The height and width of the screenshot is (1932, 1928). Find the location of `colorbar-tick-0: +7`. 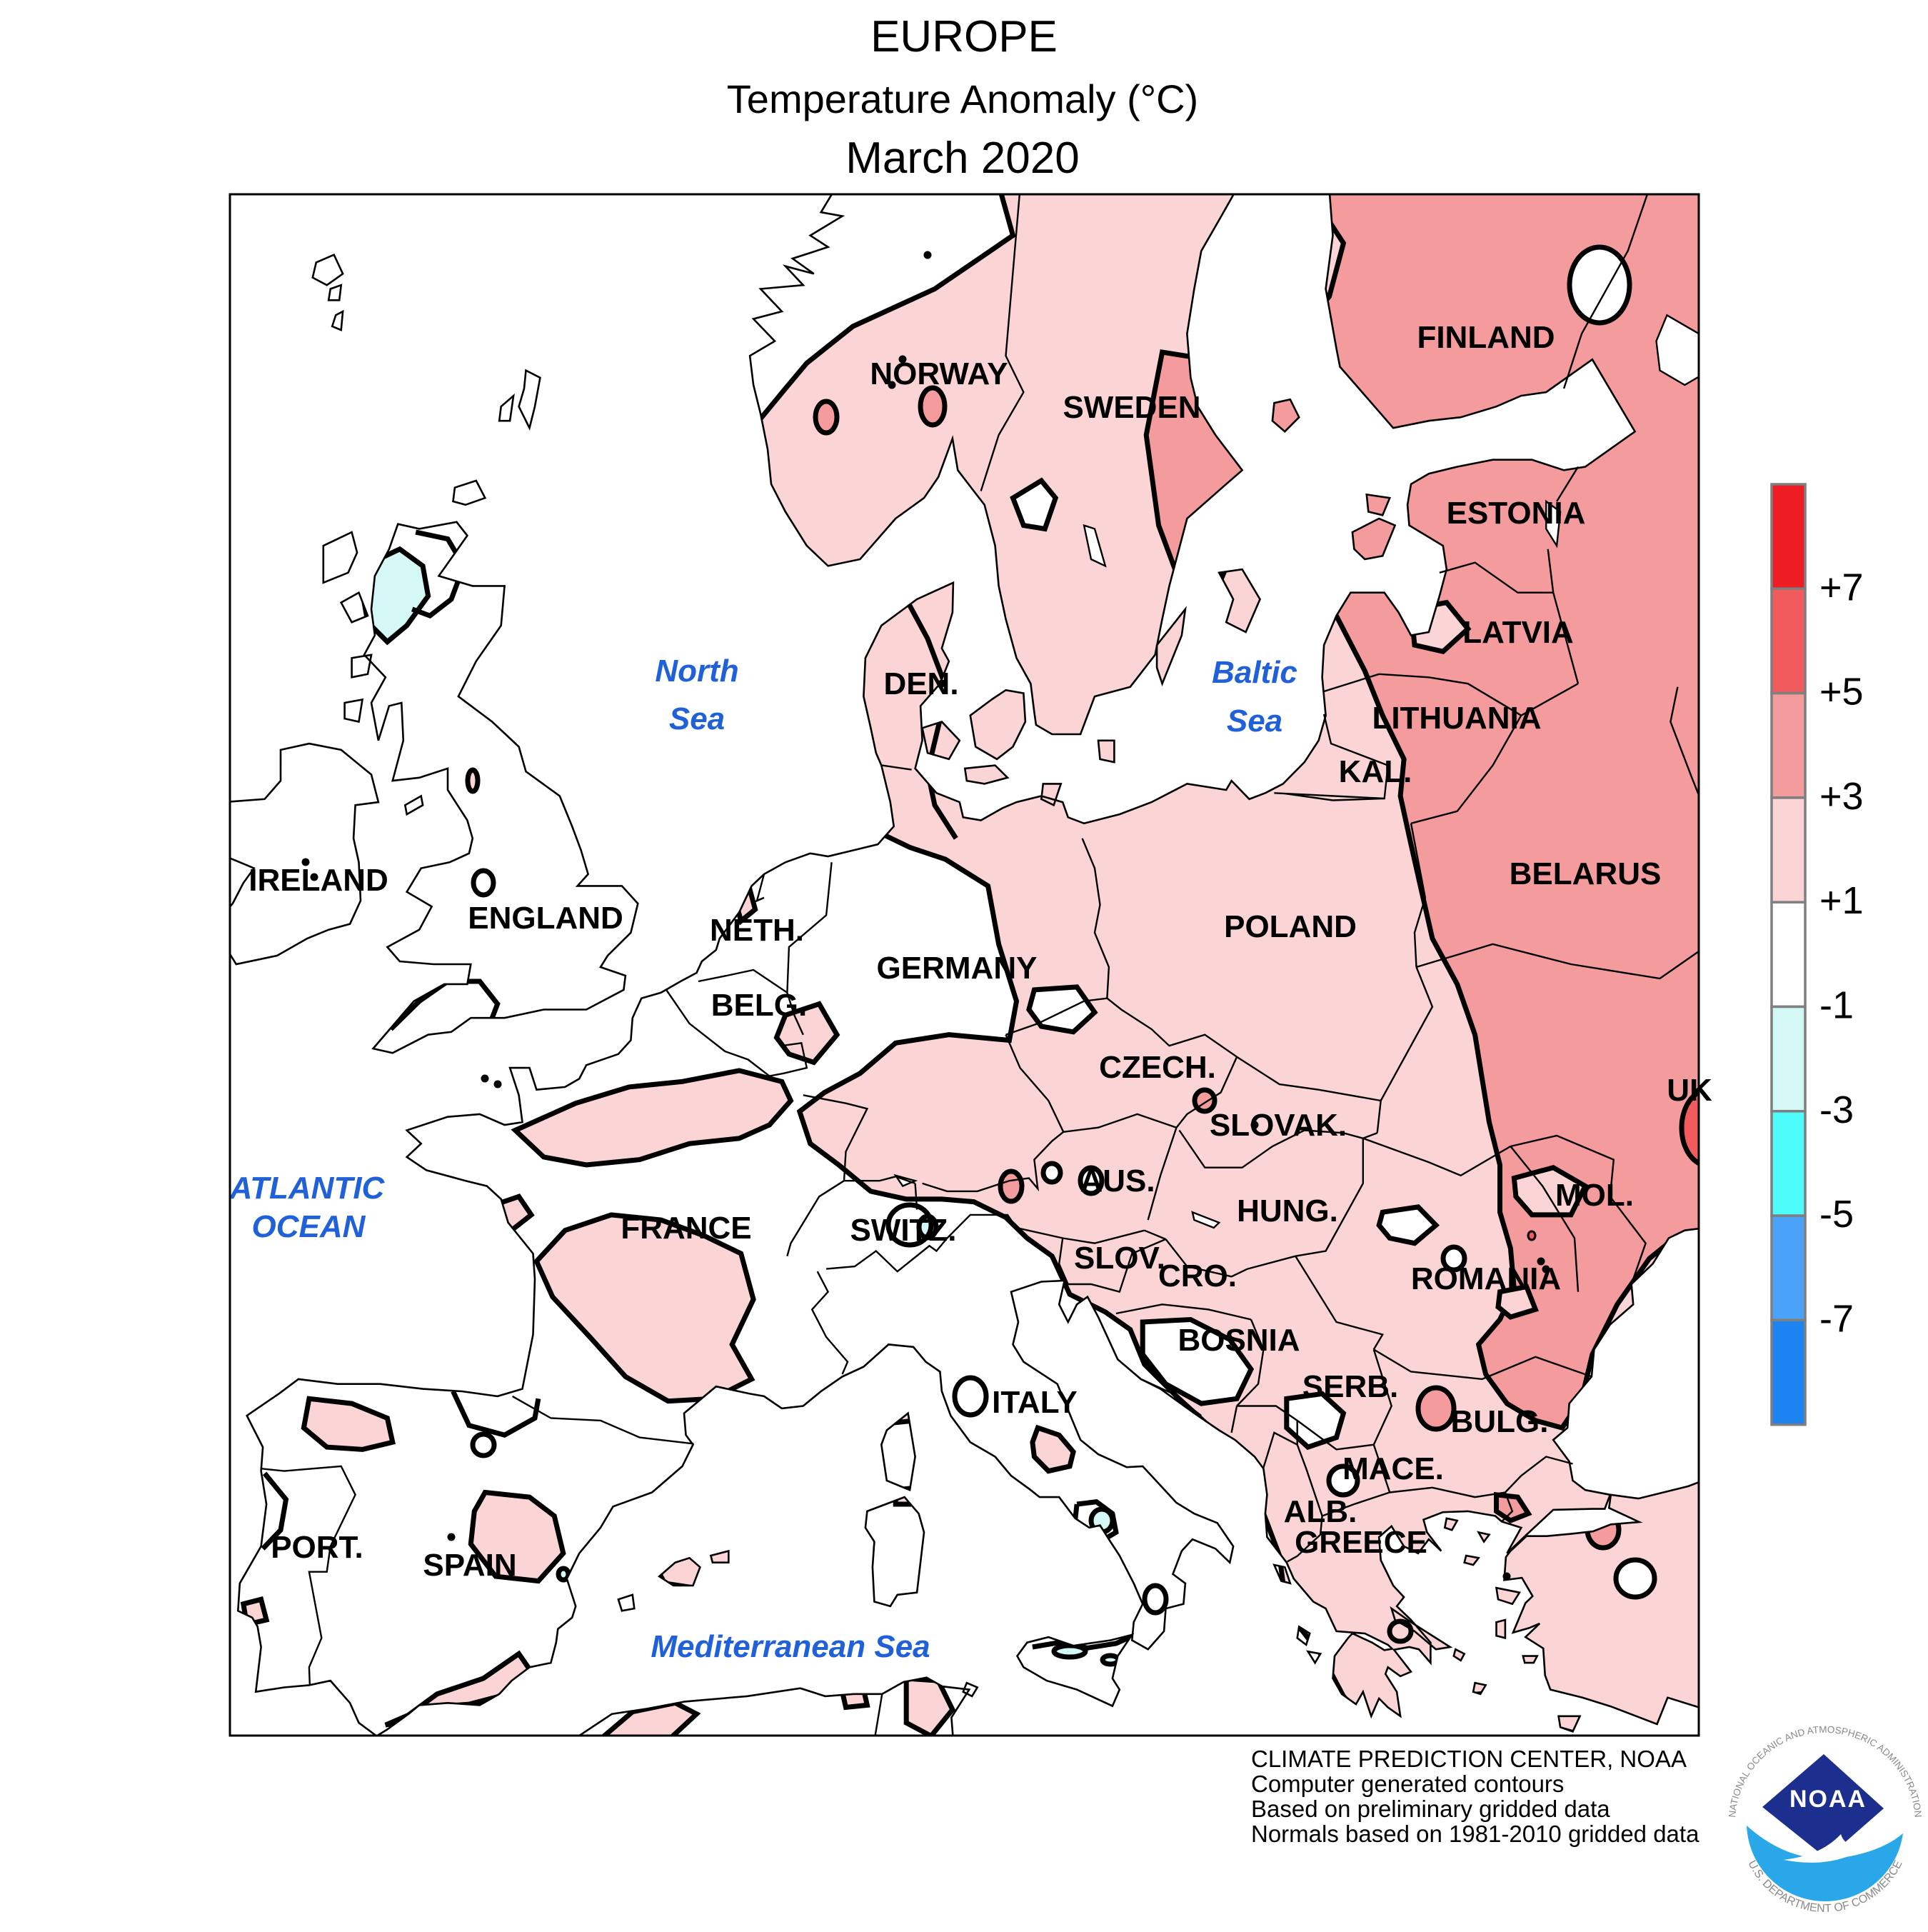

colorbar-tick-0: +7 is located at coordinates (1841, 587).